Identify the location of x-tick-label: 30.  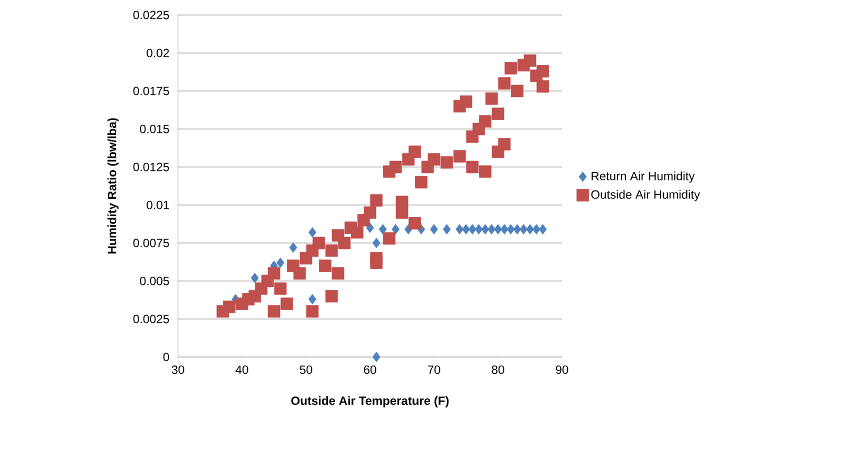
(178, 369).